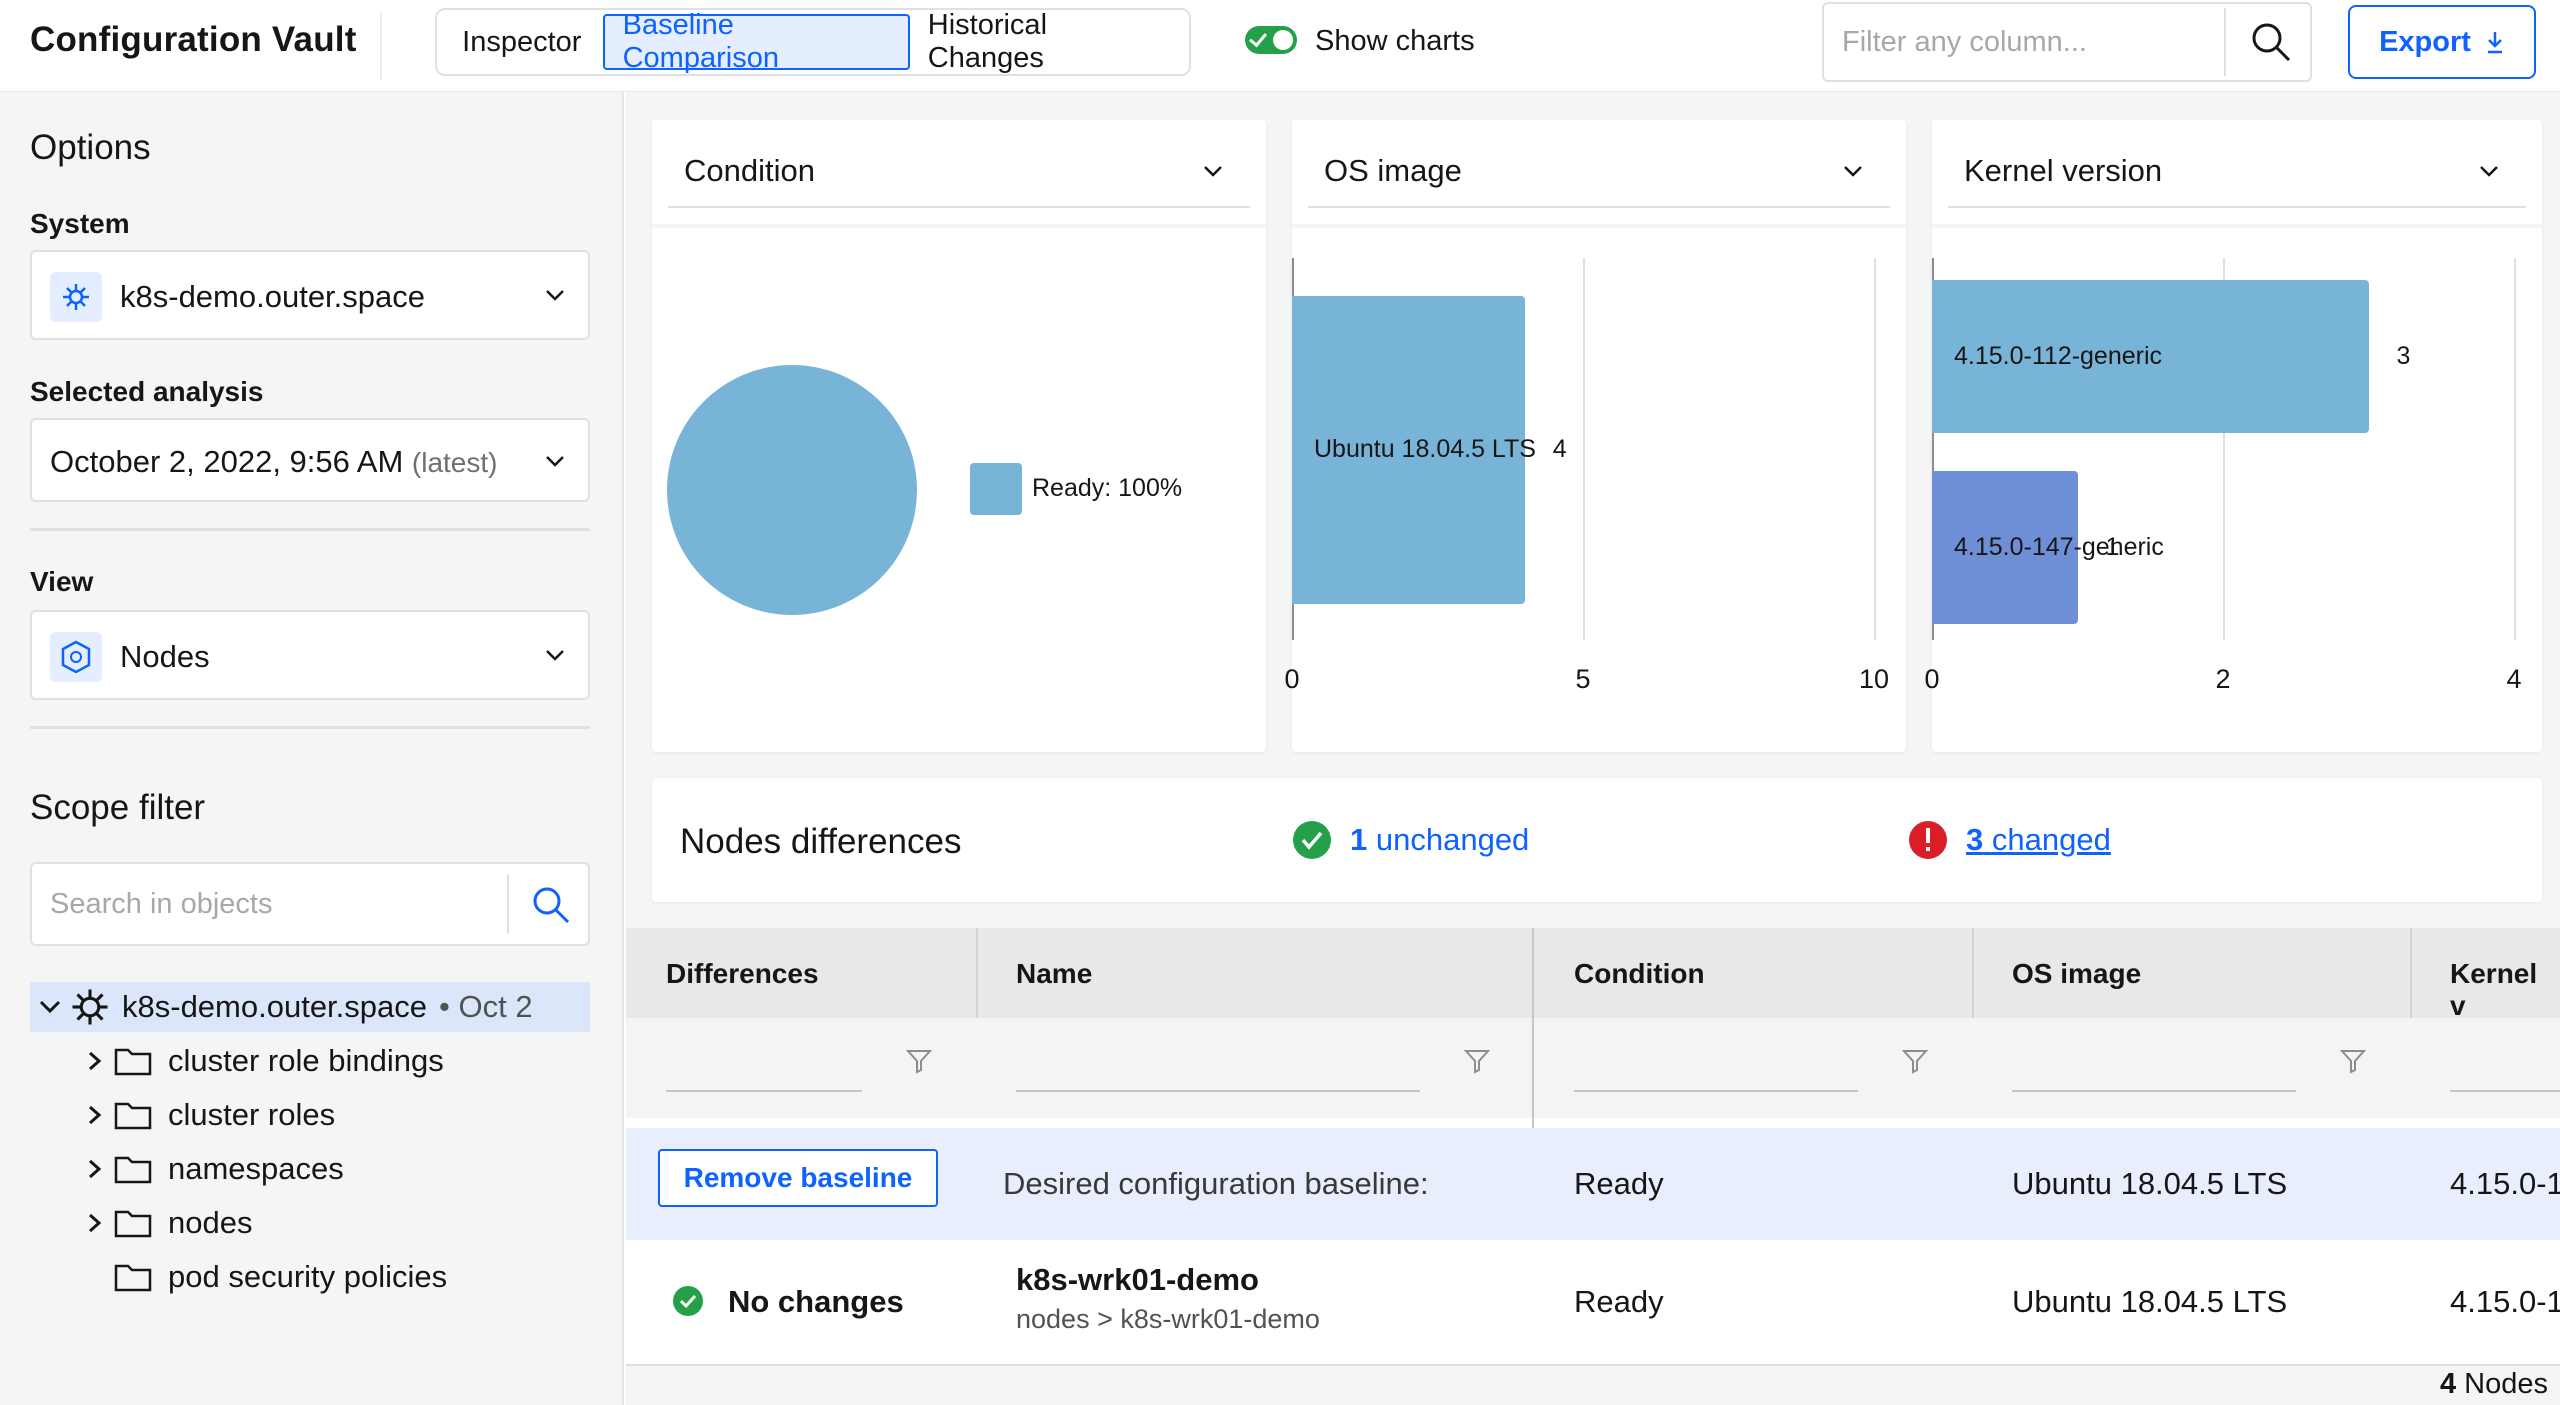 This screenshot has width=2560, height=1405. I want to click on row-count: 4 Nodes, so click(2494, 1384).